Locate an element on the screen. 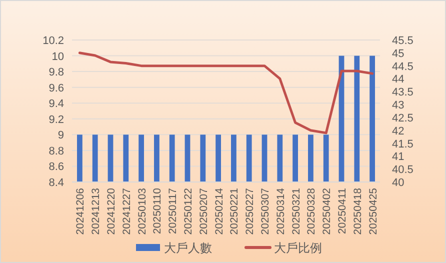 The width and height of the screenshot is (446, 263). y-tick-label: 9 is located at coordinates (61, 136).